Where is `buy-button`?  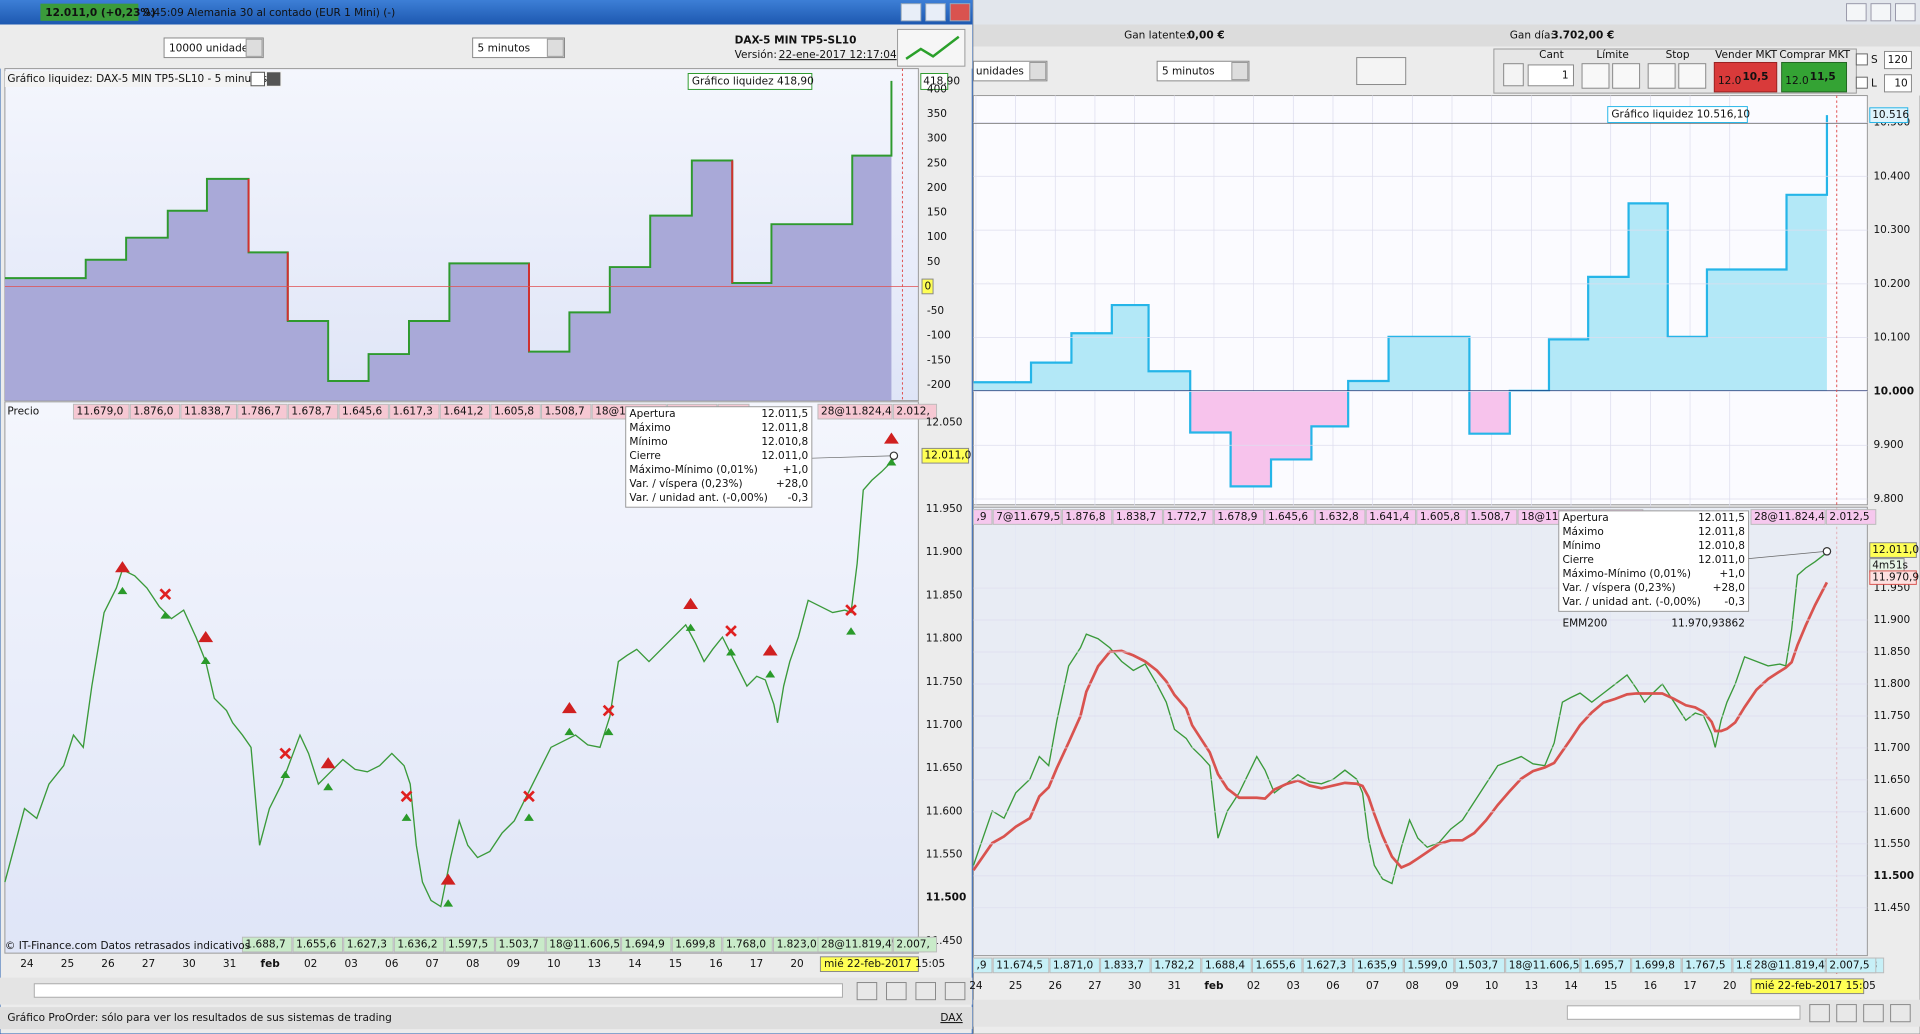
buy-button is located at coordinates (1814, 77).